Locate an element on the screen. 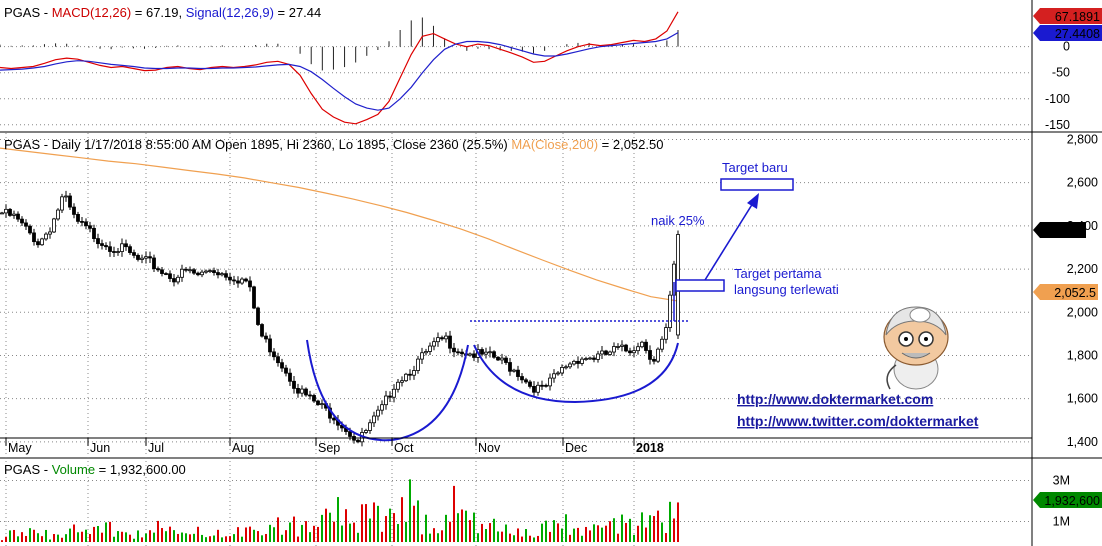 This screenshot has height=546, width=1102. volume-y-tick-label: 1M is located at coordinates (1061, 522).